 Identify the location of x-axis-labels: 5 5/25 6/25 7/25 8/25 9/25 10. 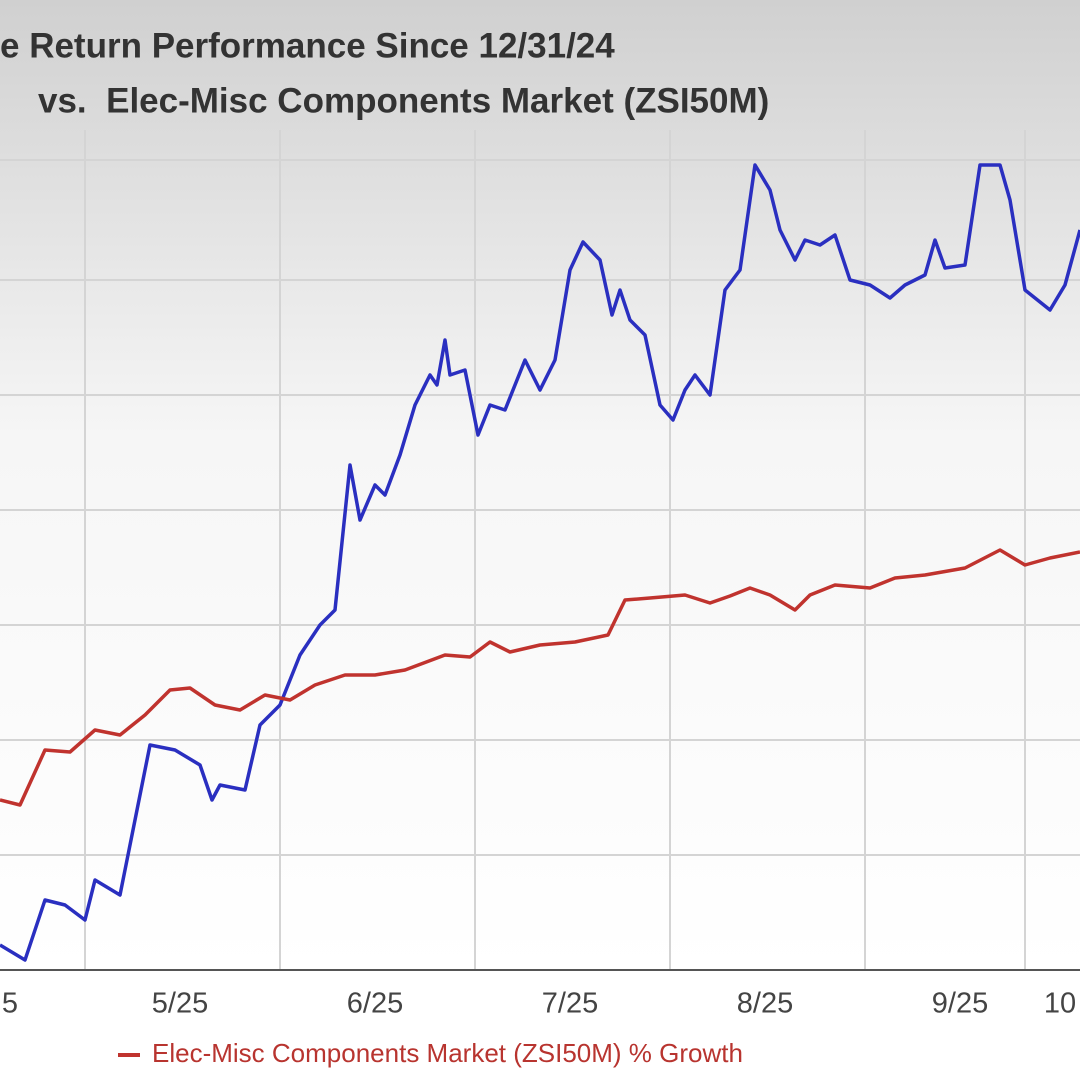
(539, 1004).